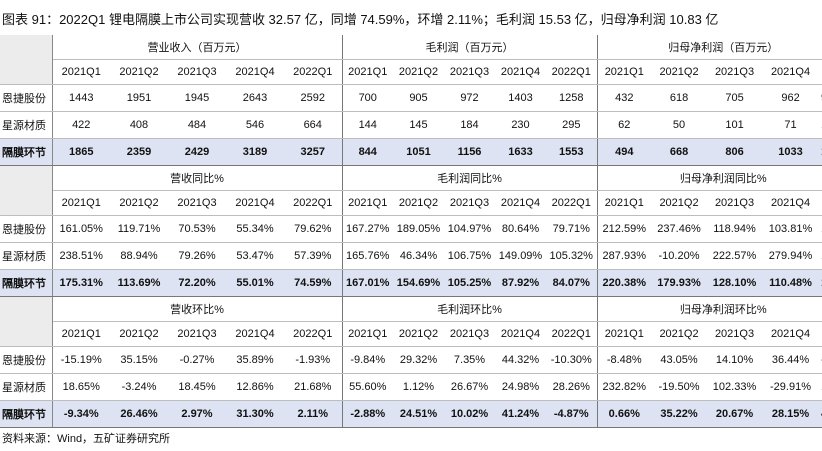  Describe the element at coordinates (197, 98) in the screenshot. I see `value-cell: 1945` at that location.